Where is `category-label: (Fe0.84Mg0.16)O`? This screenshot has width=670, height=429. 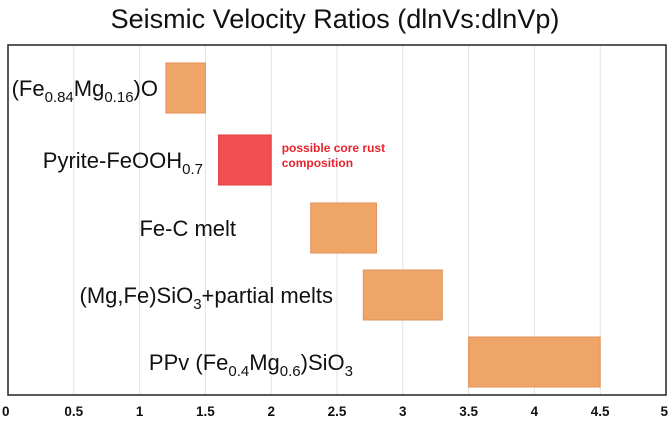
category-label: (Fe0.84Mg0.16)O is located at coordinates (85, 91).